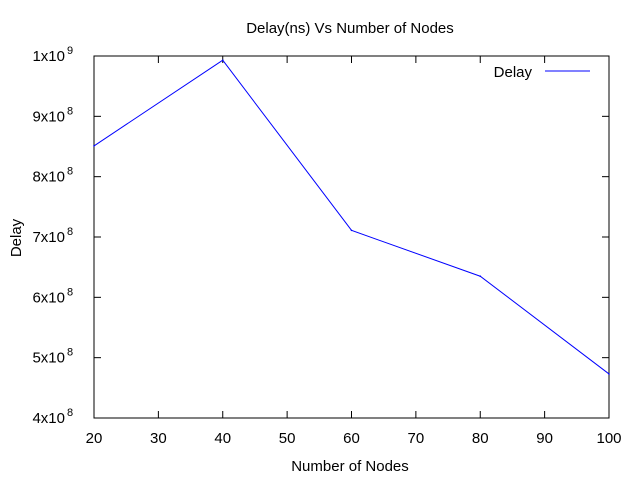  I want to click on y-tick-label: 4x10, so click(48, 418).